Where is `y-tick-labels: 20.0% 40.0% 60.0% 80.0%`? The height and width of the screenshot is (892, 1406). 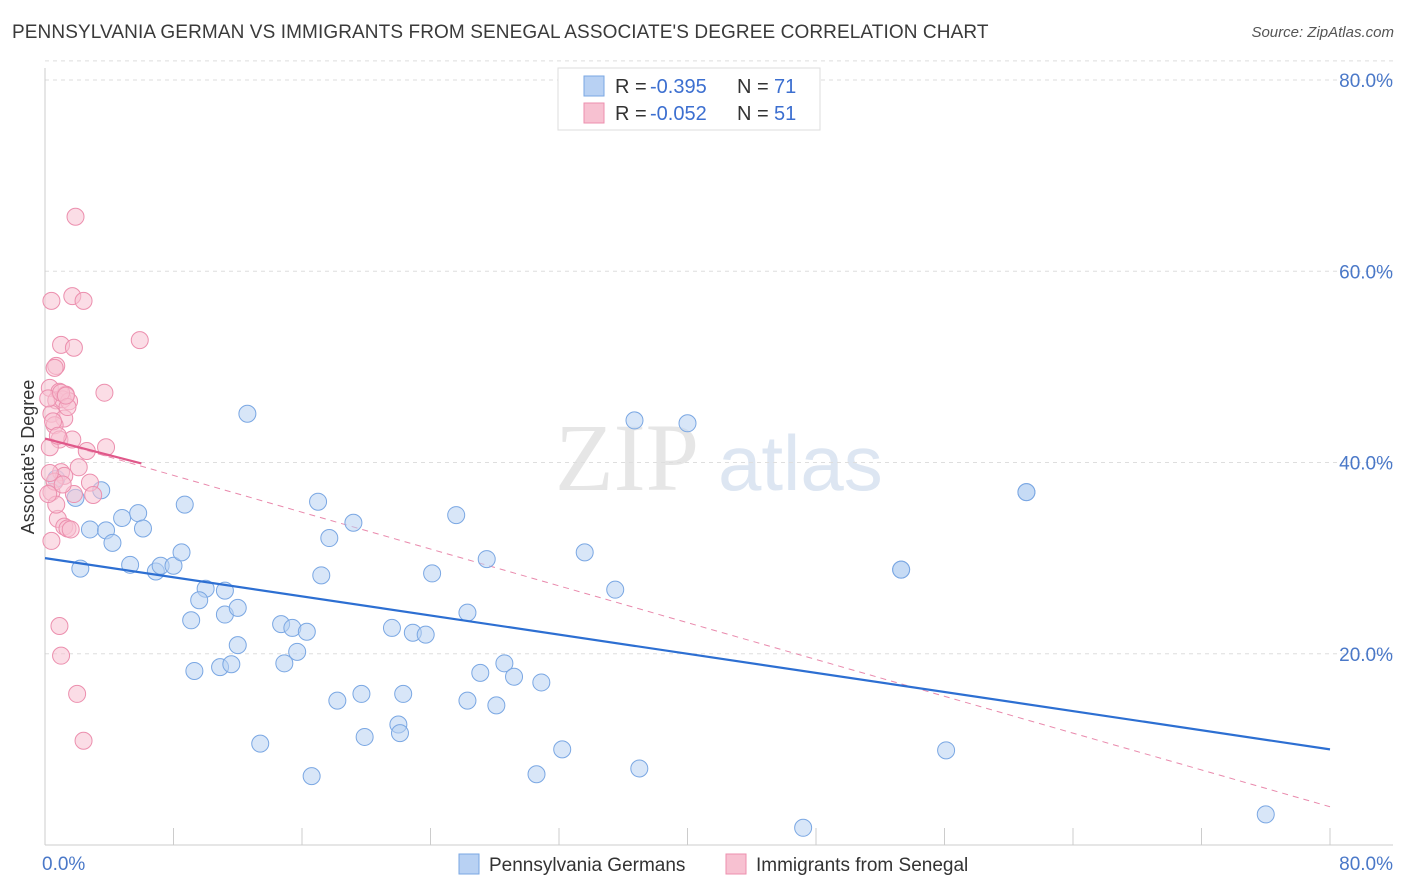 y-tick-labels: 20.0% 40.0% 60.0% 80.0% is located at coordinates (1366, 368).